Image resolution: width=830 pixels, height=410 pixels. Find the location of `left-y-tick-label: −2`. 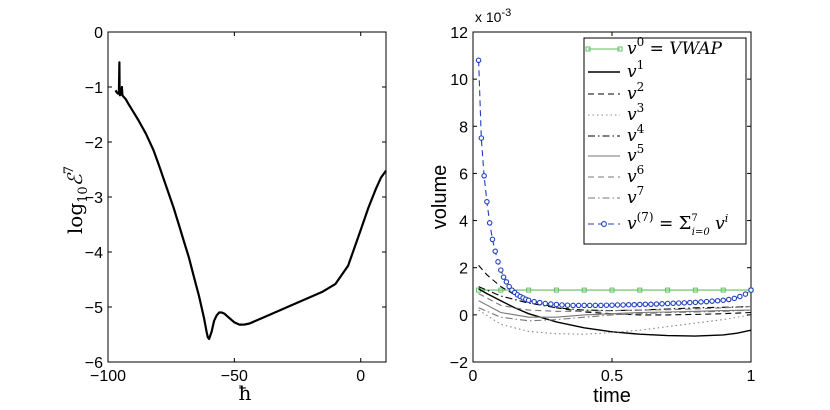

left-y-tick-label: −2 is located at coordinates (94, 143).